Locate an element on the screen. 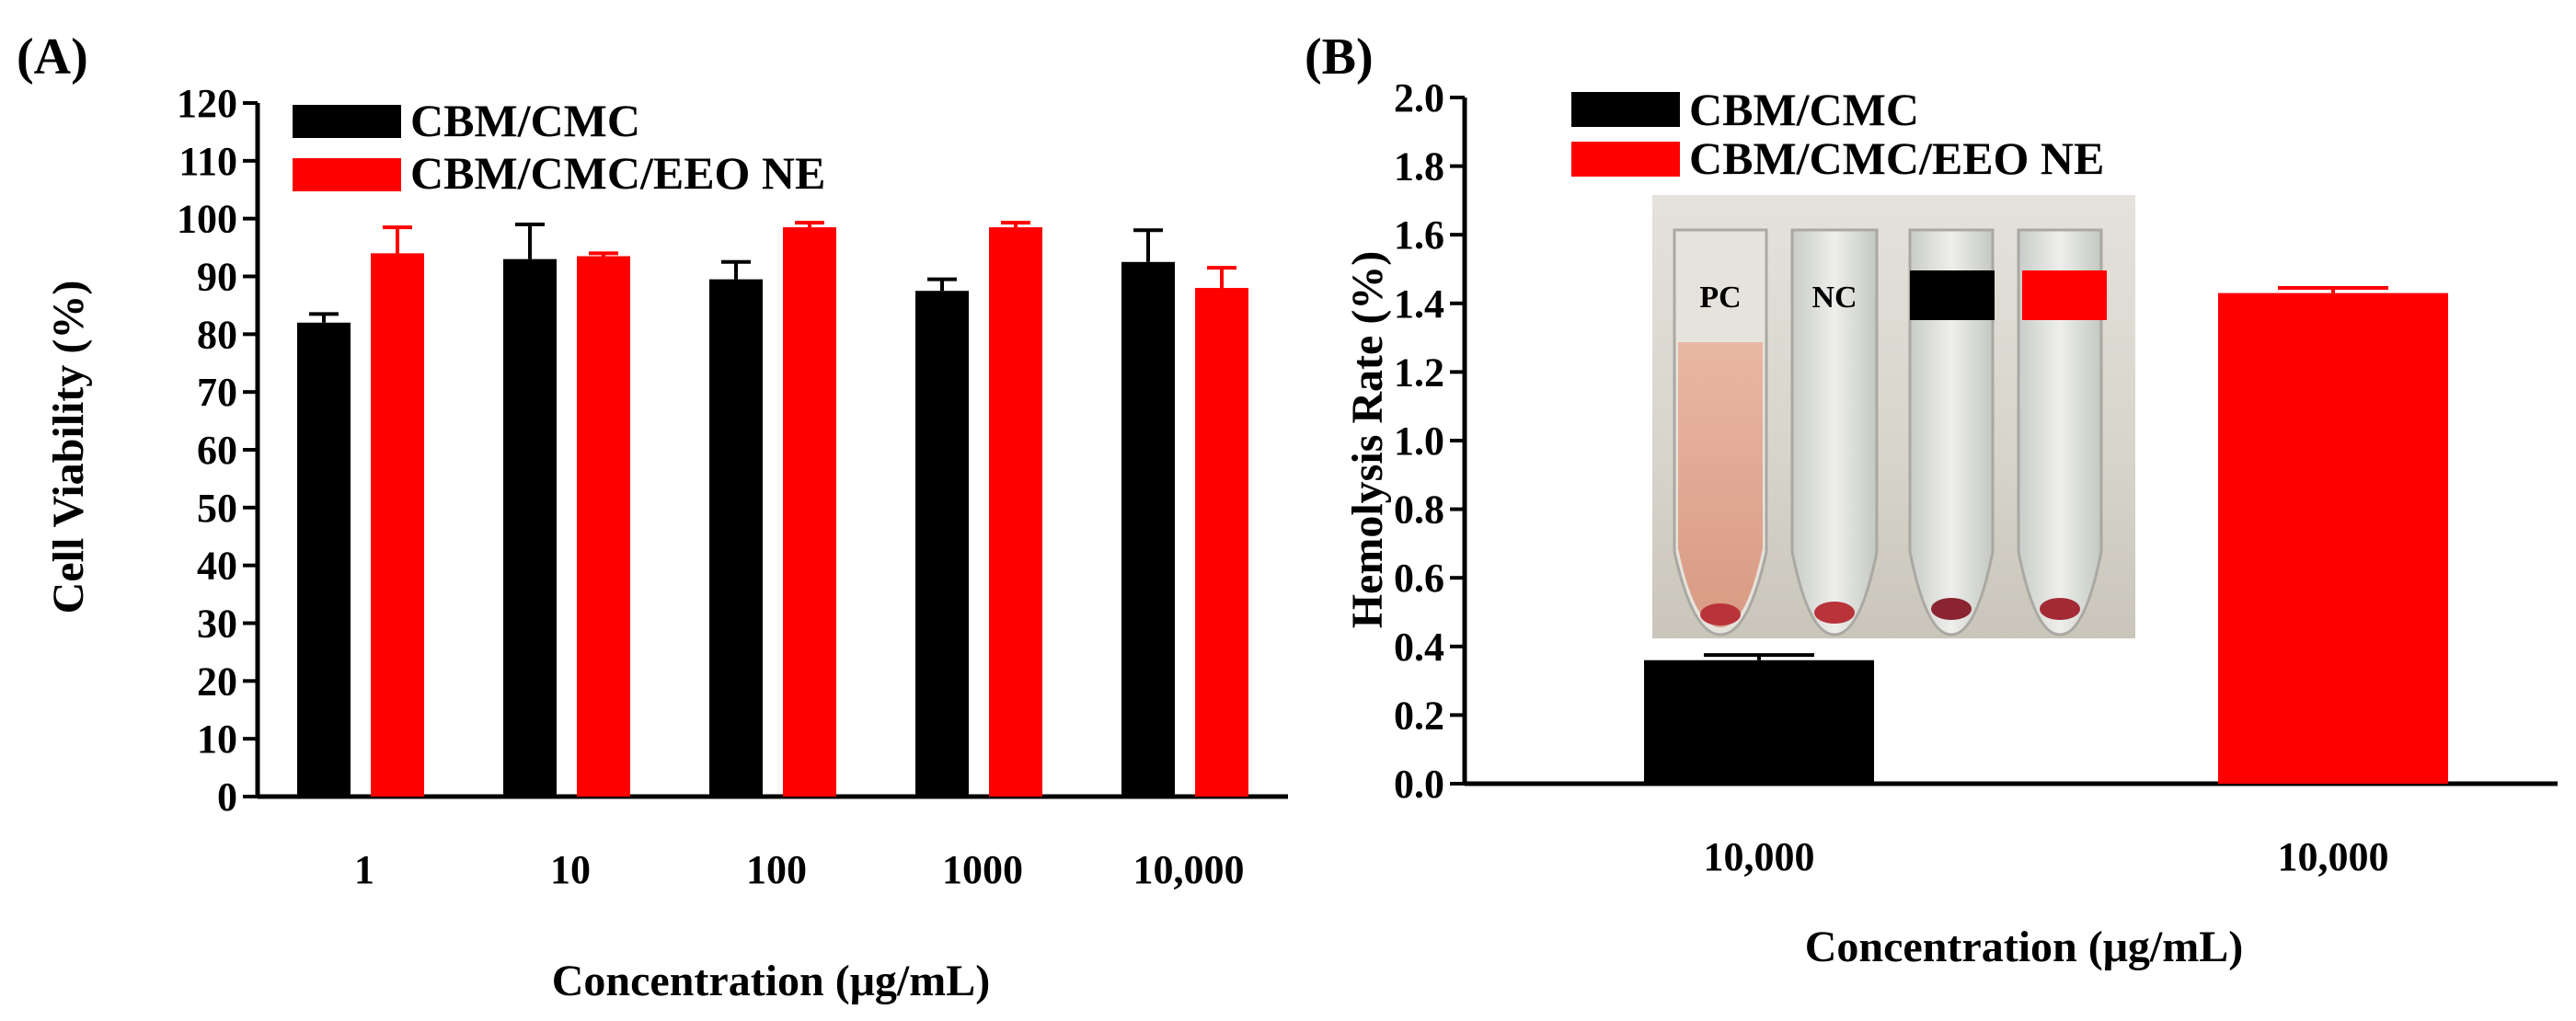 The width and height of the screenshot is (2576, 1021). tube-marker-red is located at coordinates (2064, 295).